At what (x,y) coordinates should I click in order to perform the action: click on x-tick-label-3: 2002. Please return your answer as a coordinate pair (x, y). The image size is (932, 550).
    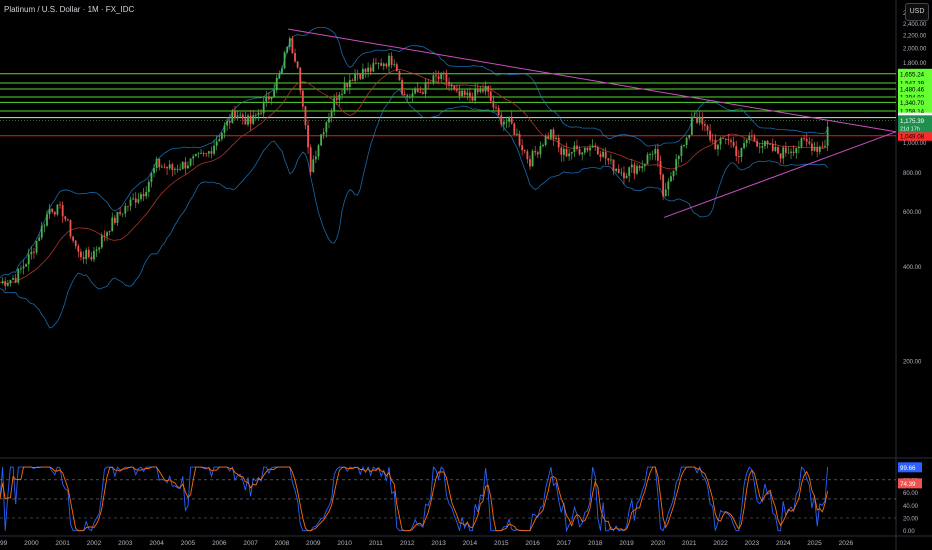
    Looking at the image, I should click on (94, 543).